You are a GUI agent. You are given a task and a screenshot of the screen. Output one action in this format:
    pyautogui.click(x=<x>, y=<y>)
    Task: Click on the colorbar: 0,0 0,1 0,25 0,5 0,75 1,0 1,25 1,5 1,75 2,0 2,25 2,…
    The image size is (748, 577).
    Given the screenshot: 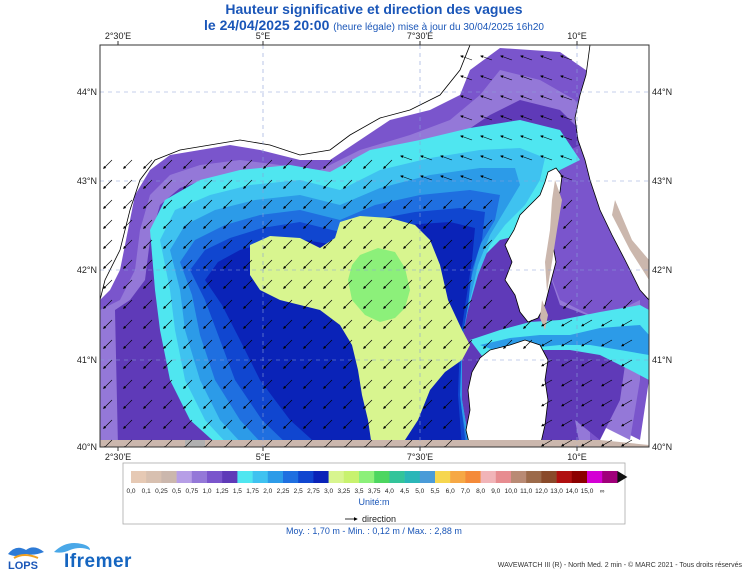 What is the action you would take?
    pyautogui.click(x=377, y=483)
    